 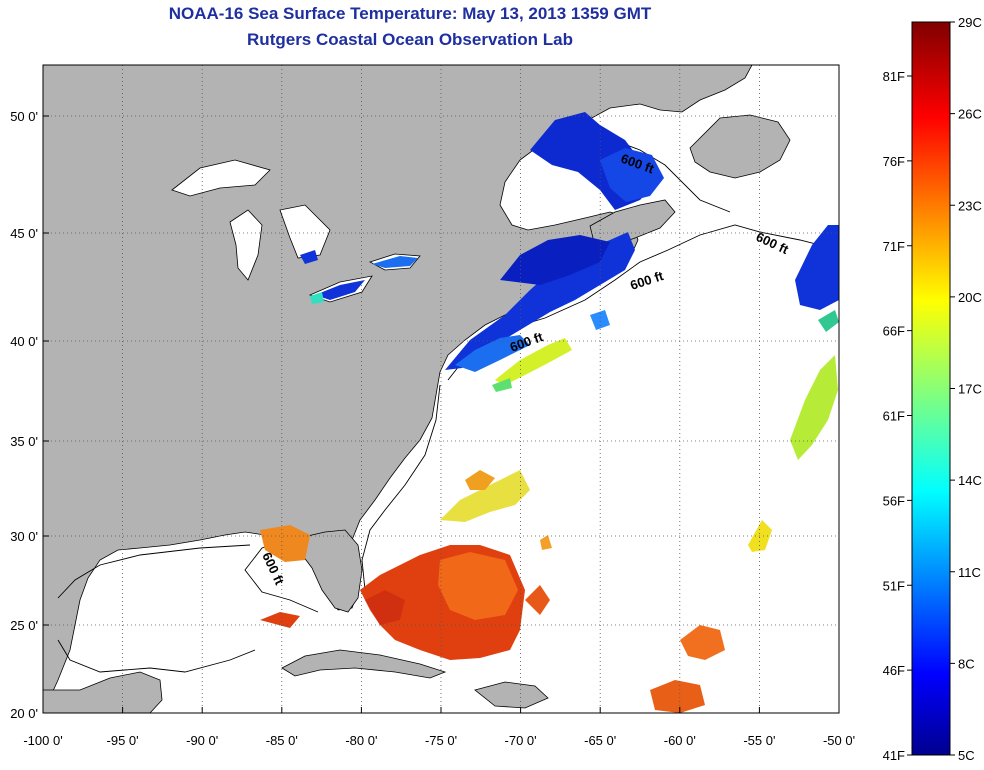 I want to click on colorbar-fahrenheit-label: 81F, so click(x=894, y=76).